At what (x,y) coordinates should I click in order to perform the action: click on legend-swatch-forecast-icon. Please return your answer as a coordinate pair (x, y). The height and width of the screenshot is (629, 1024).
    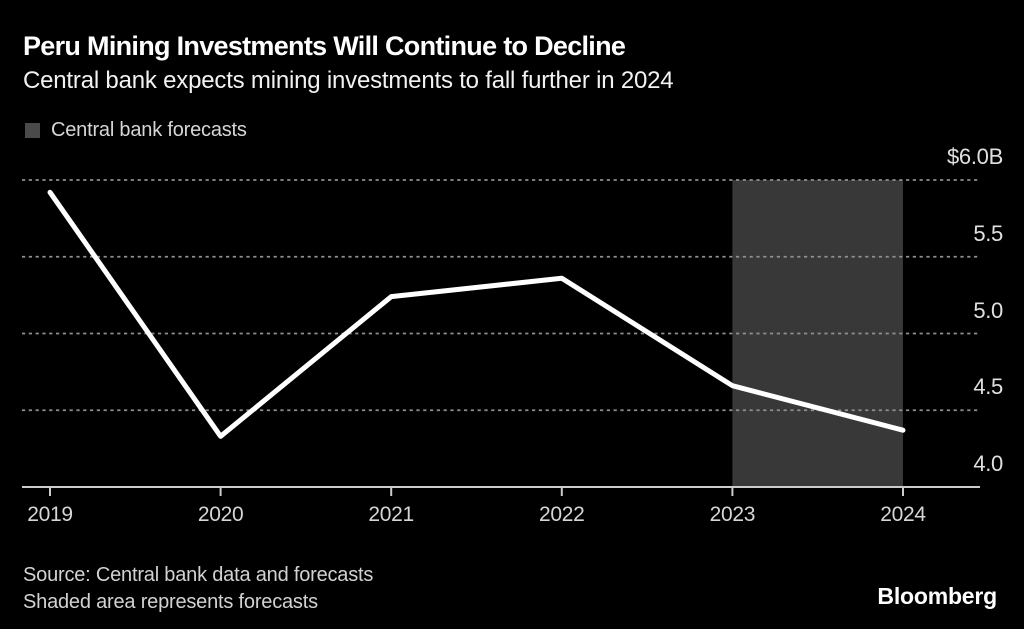
    Looking at the image, I should click on (32, 130).